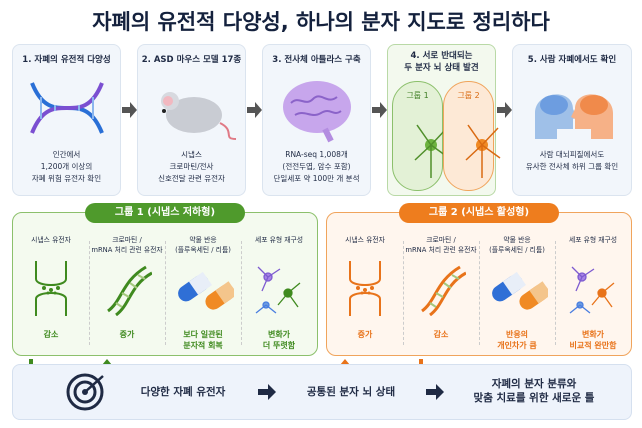  I want to click on summary-item: 자폐의 분자 분류와 맞춤 치료를 위한 새로운 틀, so click(534, 391).